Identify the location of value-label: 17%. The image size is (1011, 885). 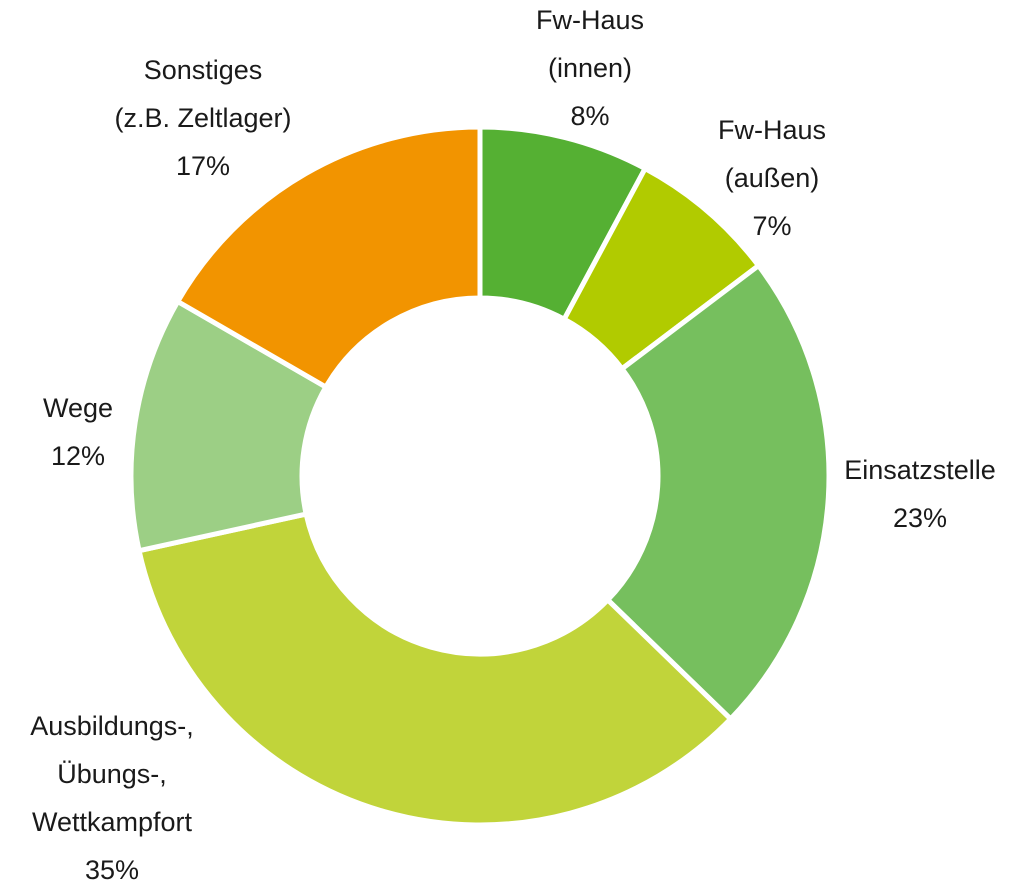
(203, 166).